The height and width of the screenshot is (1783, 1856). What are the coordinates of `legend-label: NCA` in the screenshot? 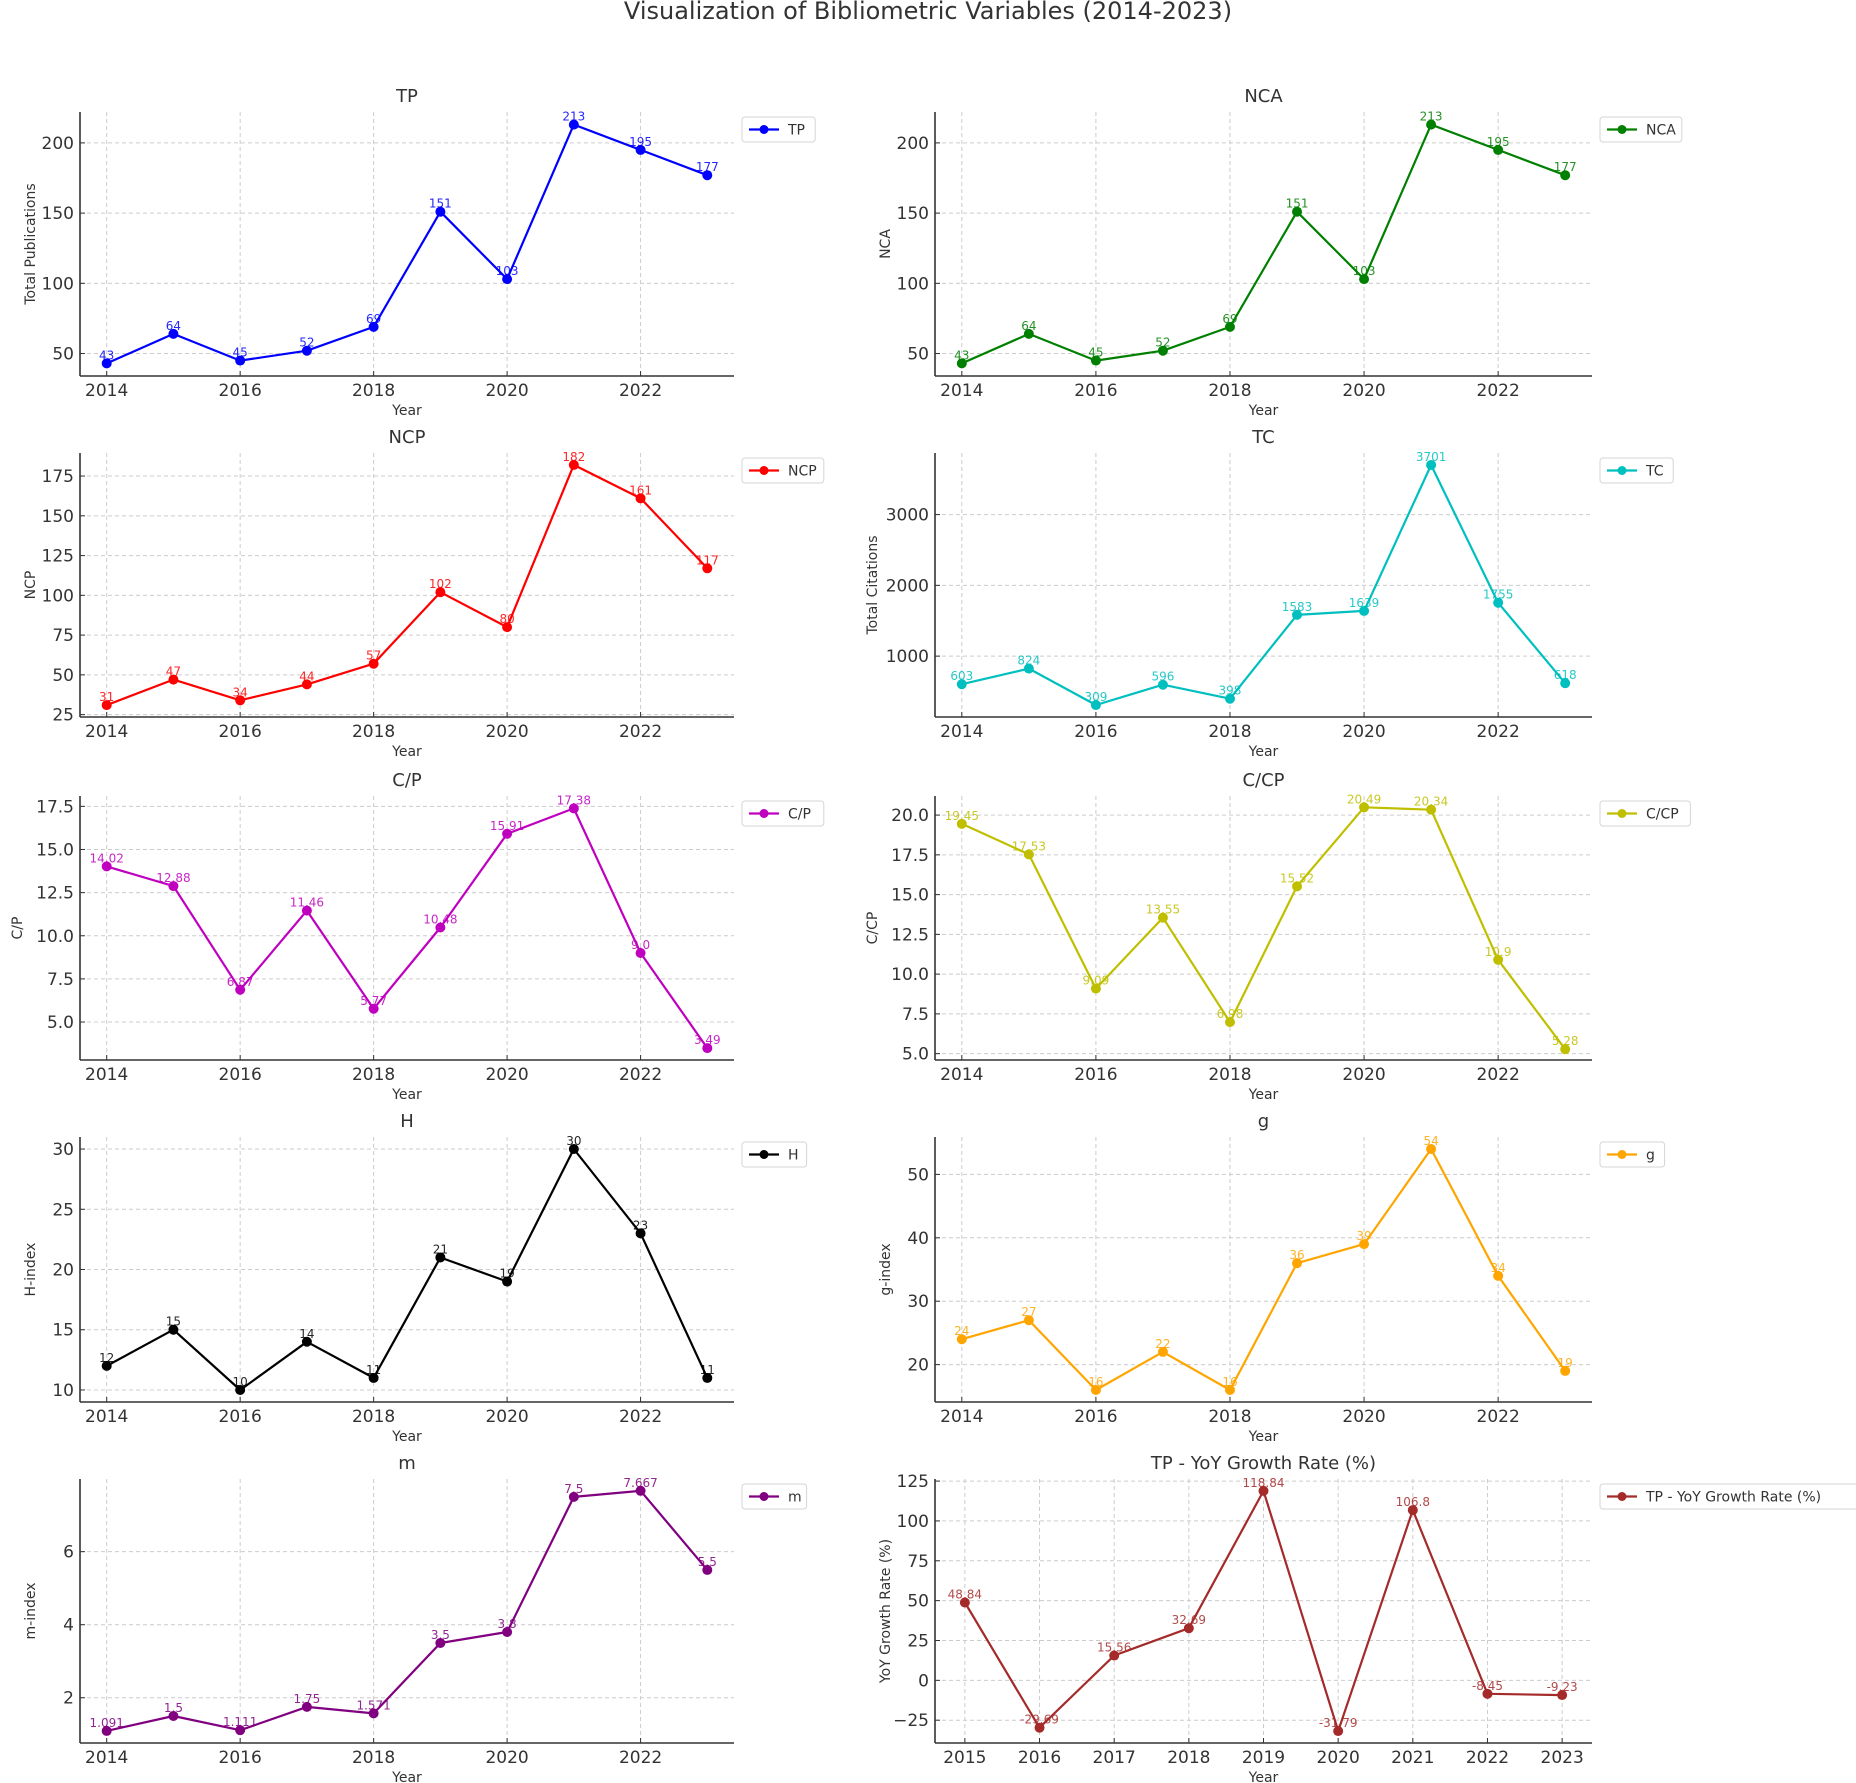 It's located at (1661, 131).